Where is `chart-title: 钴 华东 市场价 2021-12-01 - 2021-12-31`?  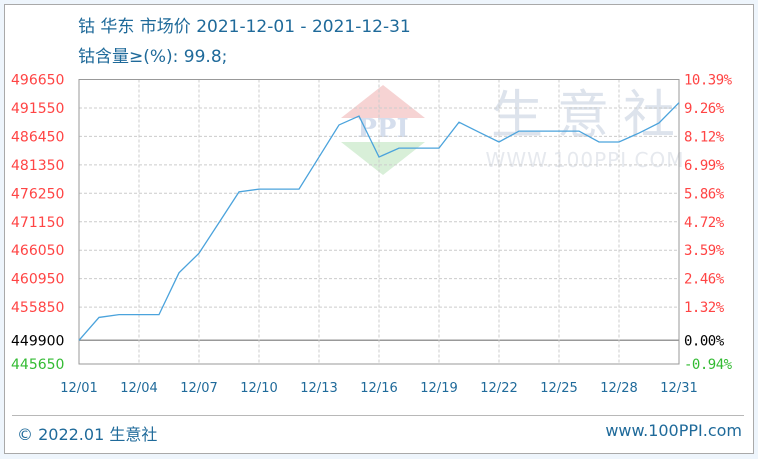
chart-title: 钴 华东 市场价 2021-12-01 - 2021-12-31 is located at coordinates (244, 27).